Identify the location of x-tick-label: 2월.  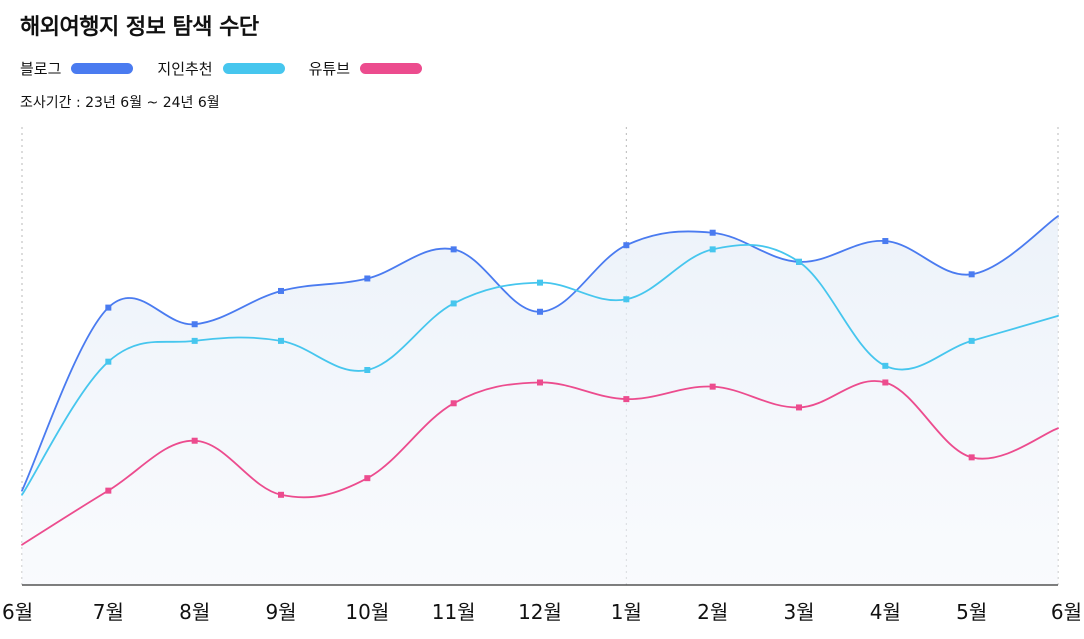
(712, 612).